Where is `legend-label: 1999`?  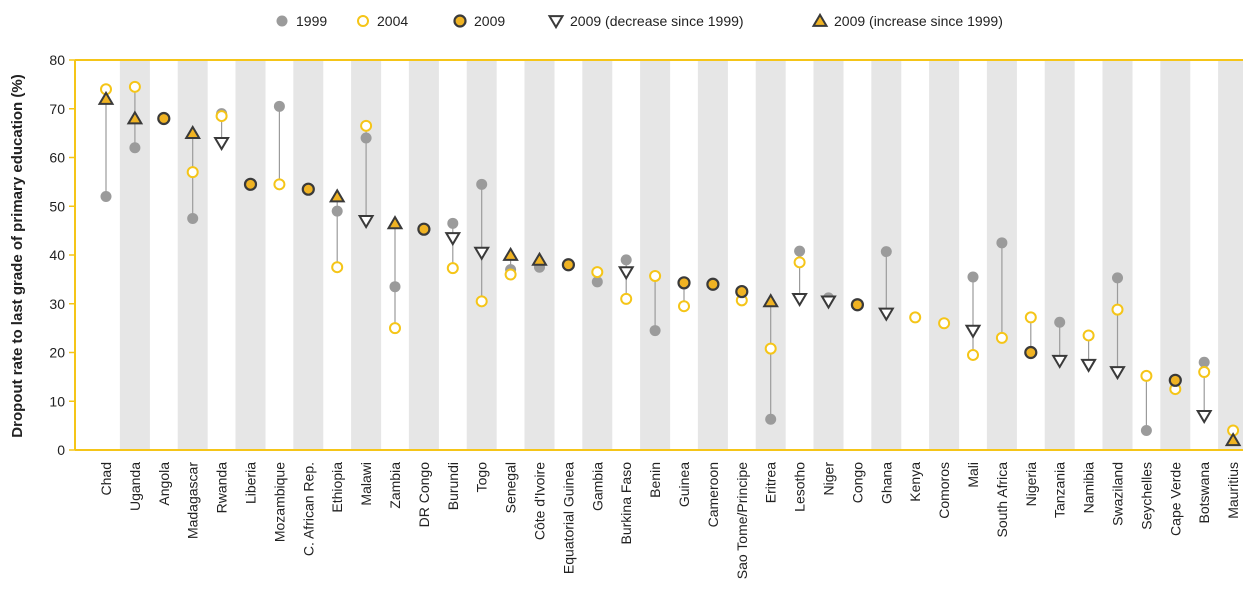
legend-label: 1999 is located at coordinates (311, 21).